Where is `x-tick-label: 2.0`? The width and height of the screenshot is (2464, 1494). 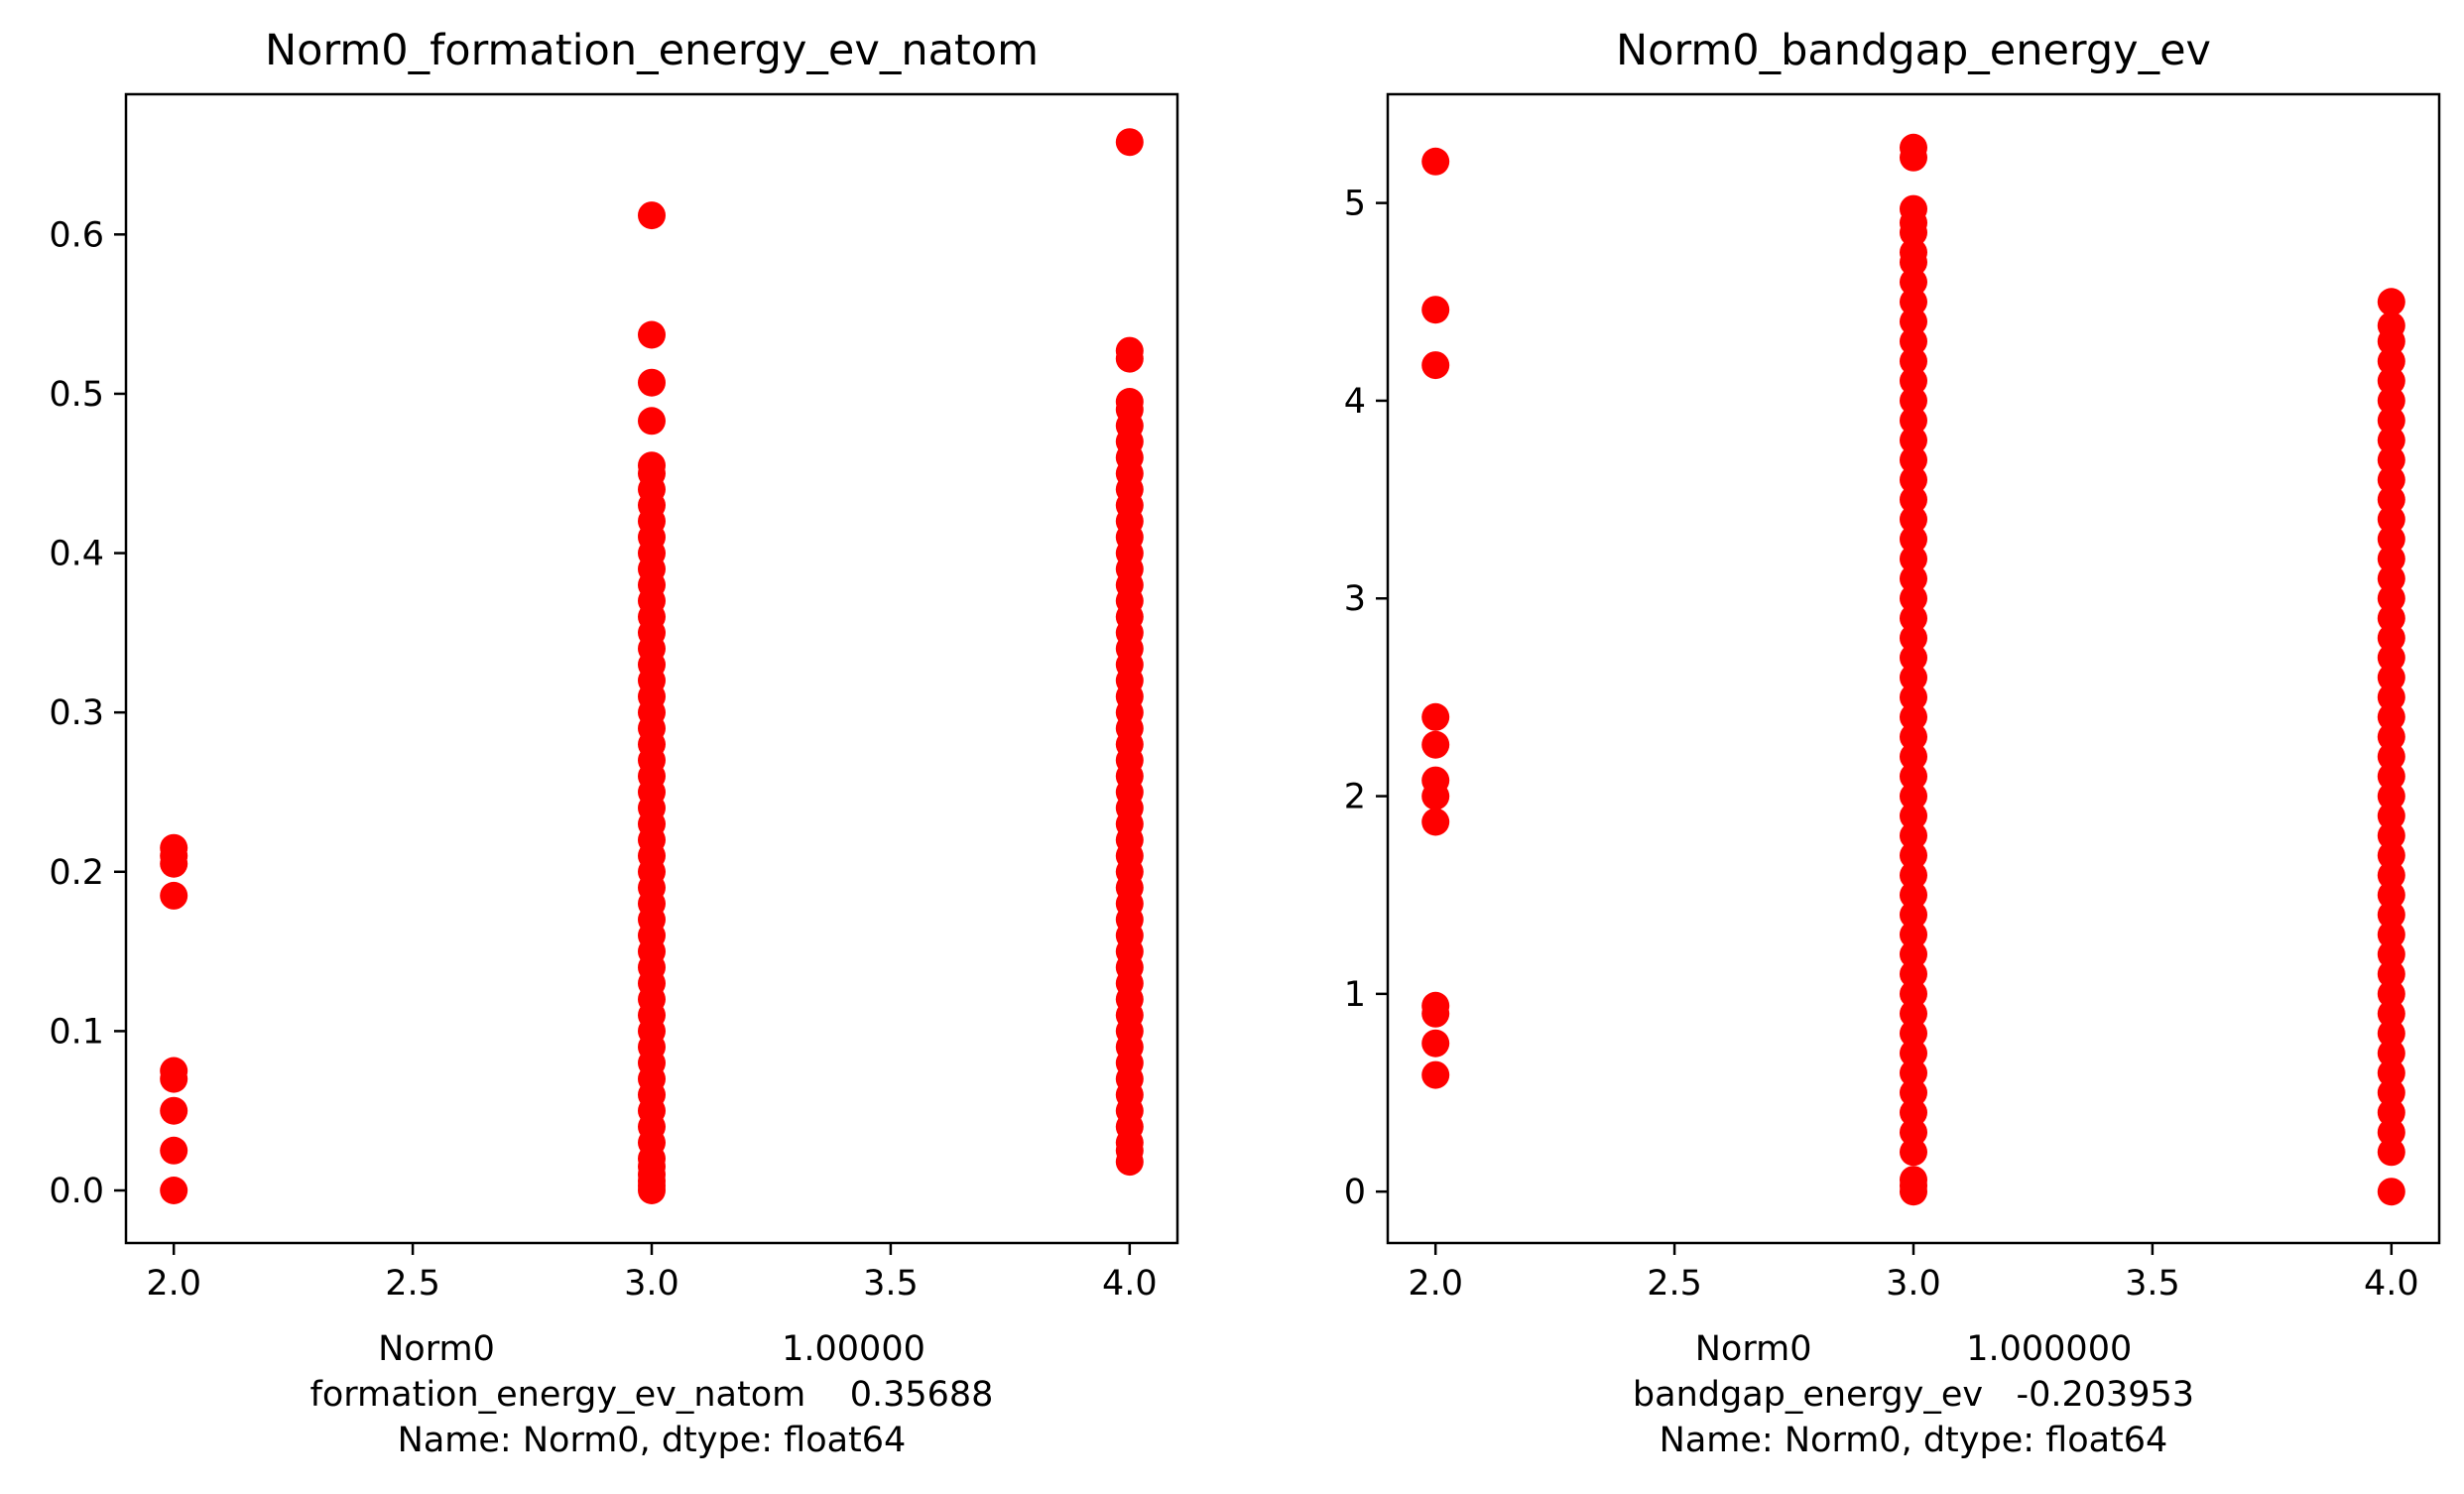 x-tick-label: 2.0 is located at coordinates (173, 1284).